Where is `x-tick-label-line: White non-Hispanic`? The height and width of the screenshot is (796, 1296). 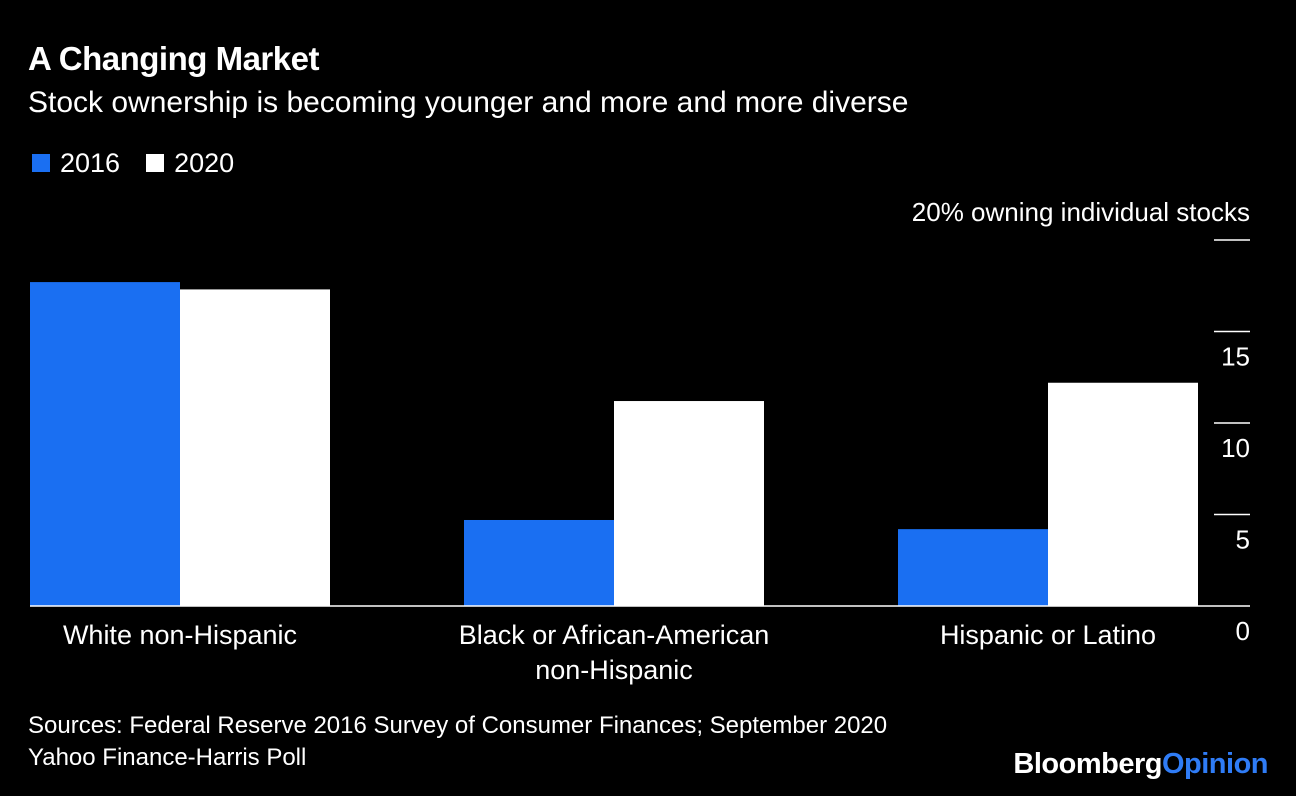
x-tick-label-line: White non-Hispanic is located at coordinates (180, 635).